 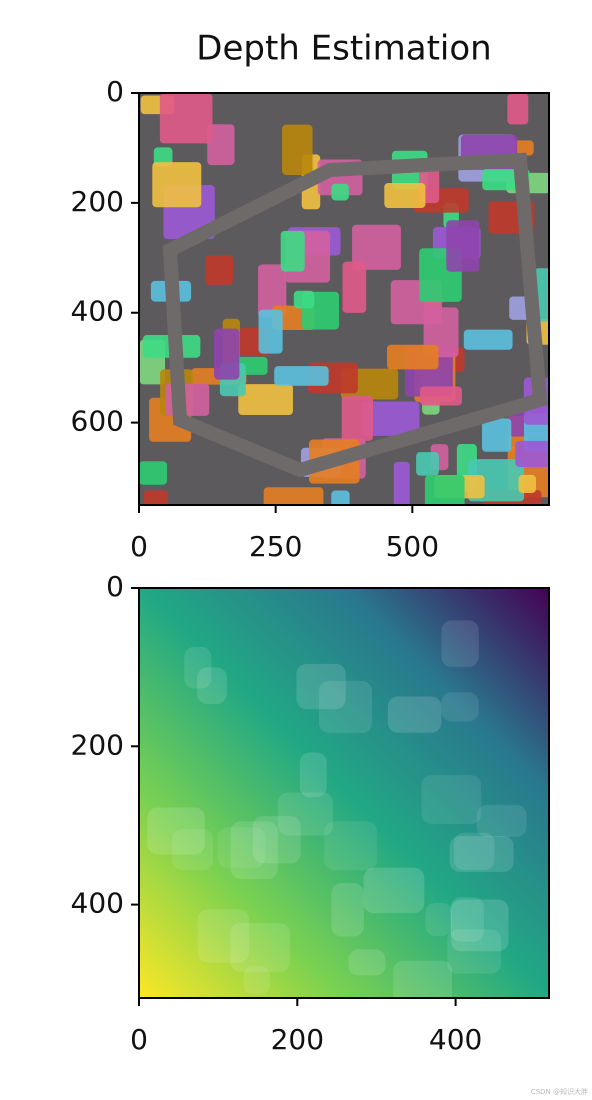 What do you see at coordinates (297, 1039) in the screenshot?
I see `x-tick-label: 200` at bounding box center [297, 1039].